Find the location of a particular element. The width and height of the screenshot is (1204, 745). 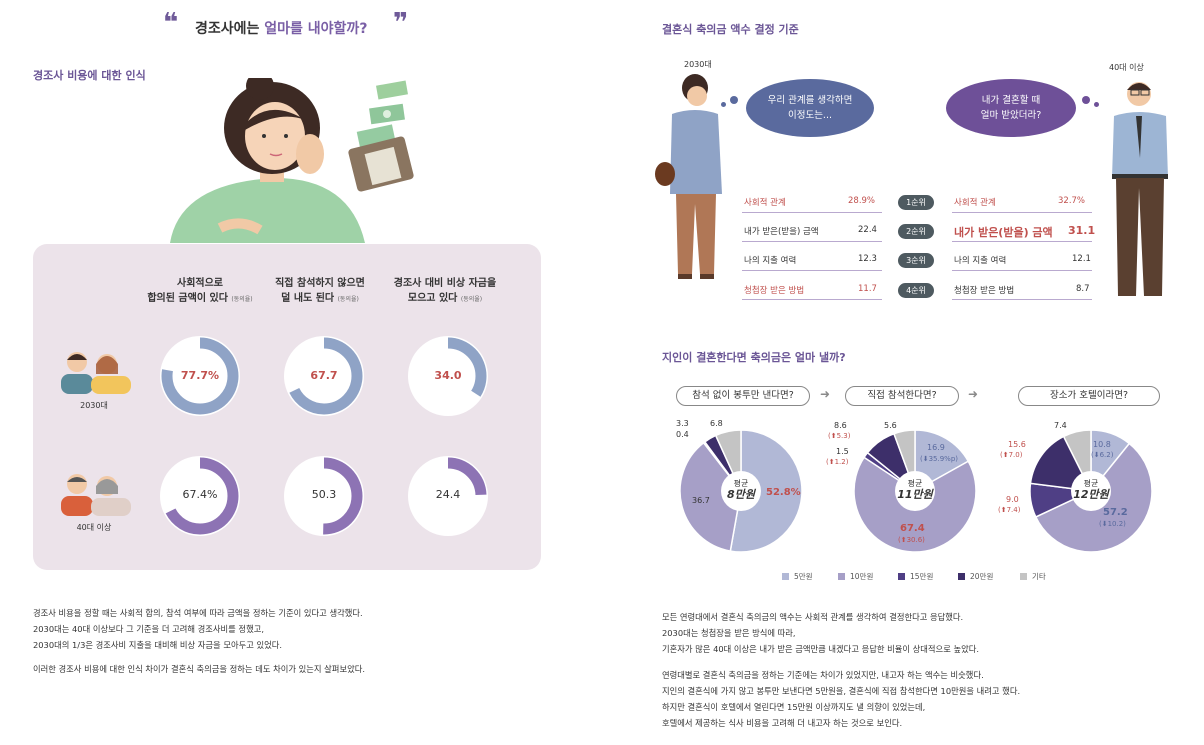

pie2-label-other: 7.4 is located at coordinates (1060, 425).